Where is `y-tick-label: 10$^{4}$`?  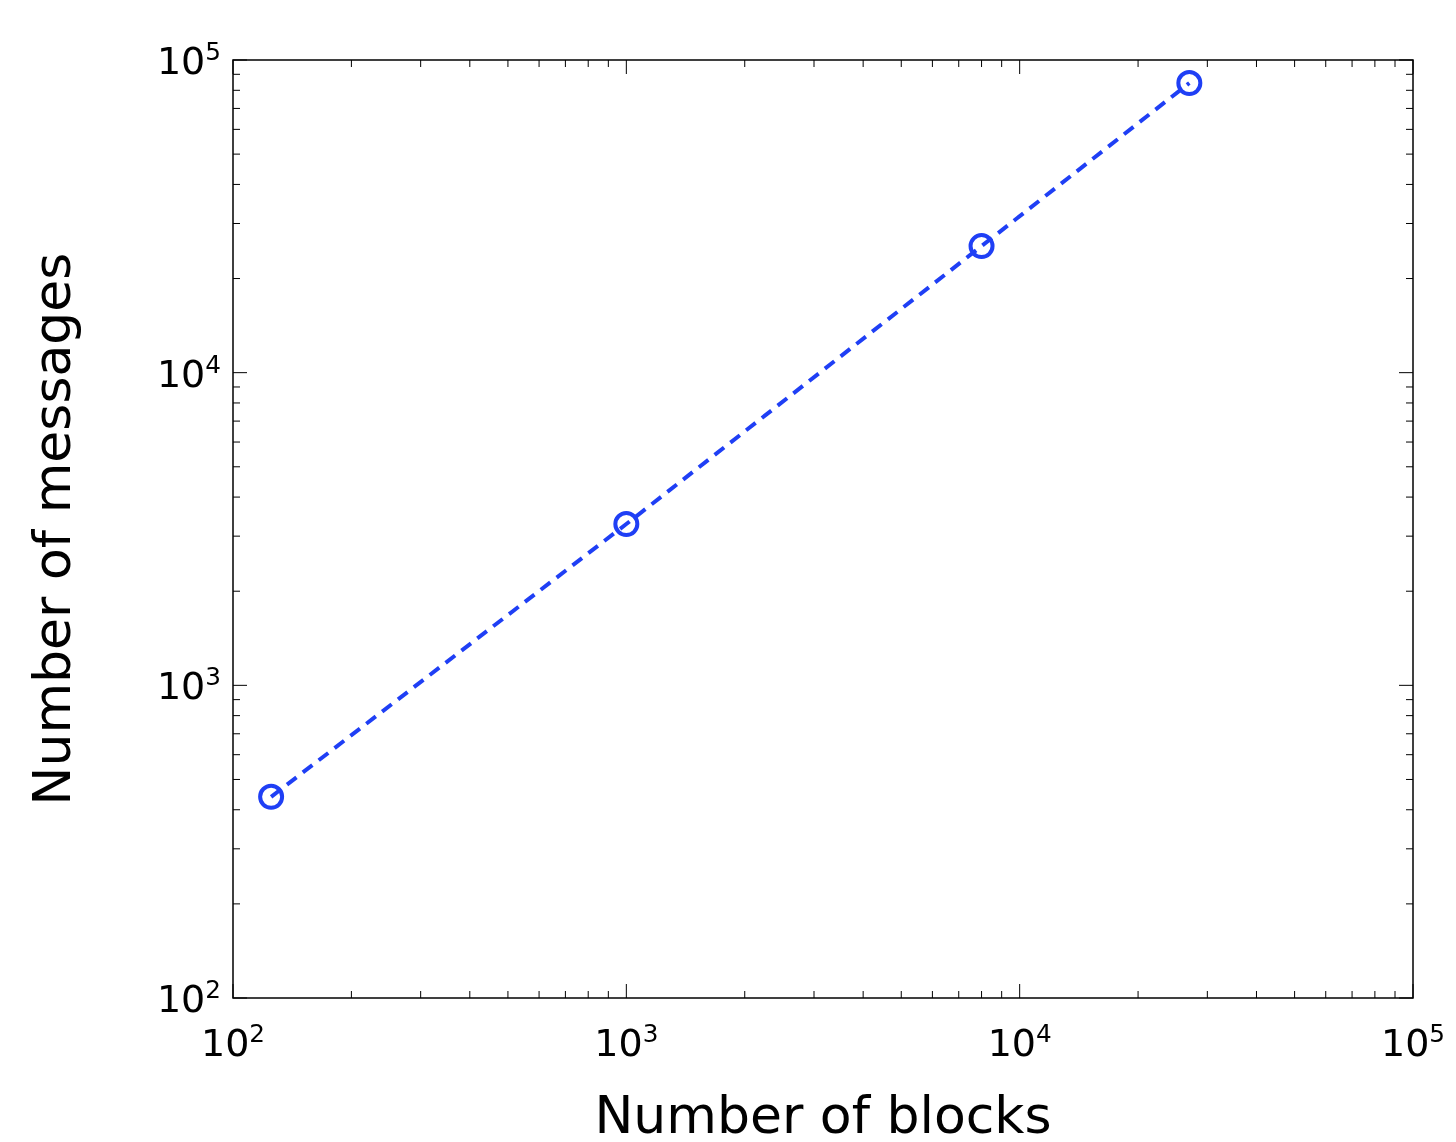
y-tick-label: 10$^{4}$ is located at coordinates (188, 372).